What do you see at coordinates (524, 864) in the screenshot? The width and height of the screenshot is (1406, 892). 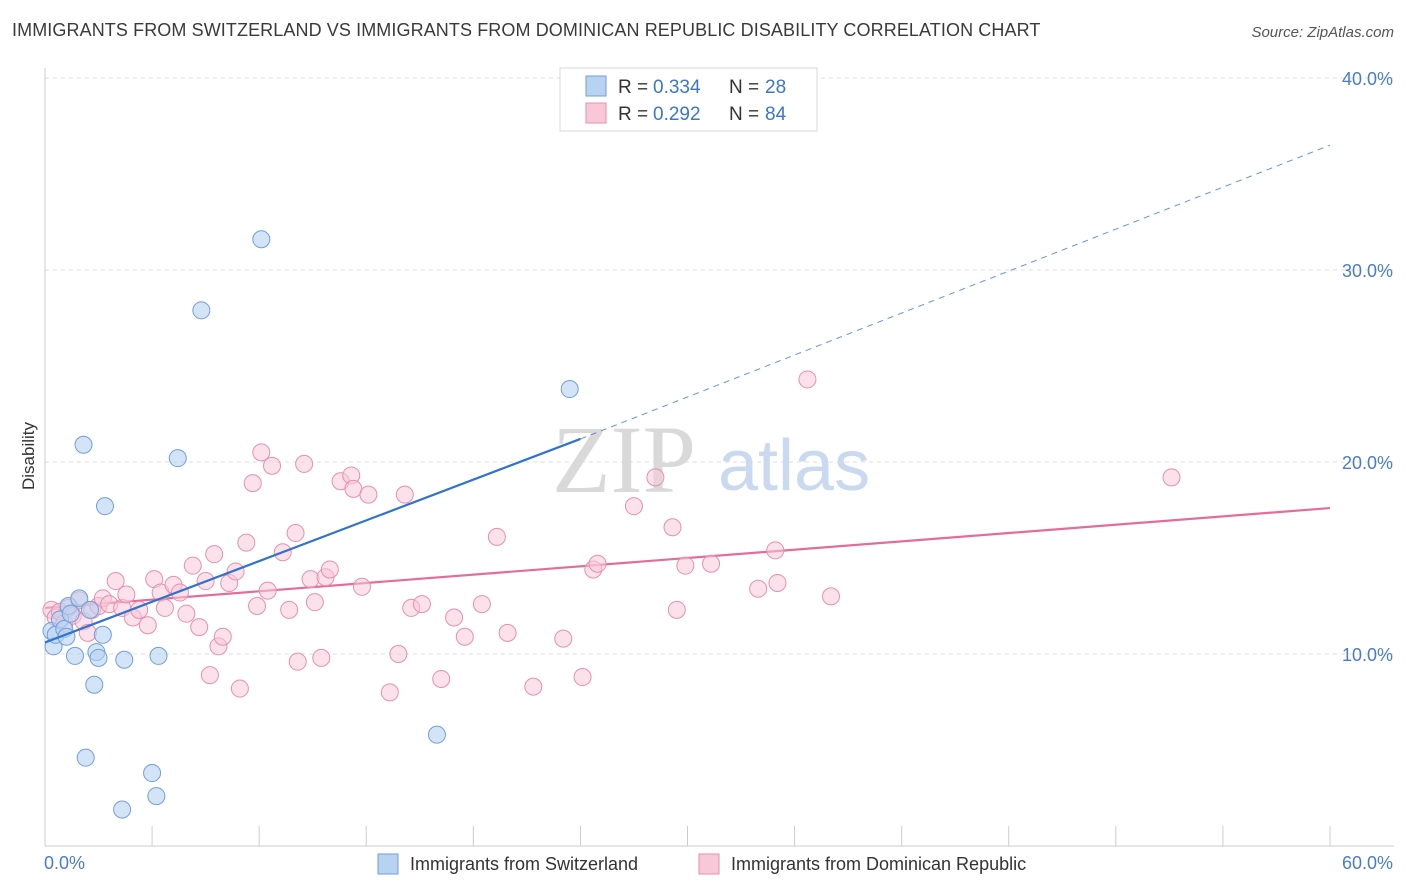 I see `bottom-legend-label-blue: Immigrants from Switzerland` at bounding box center [524, 864].